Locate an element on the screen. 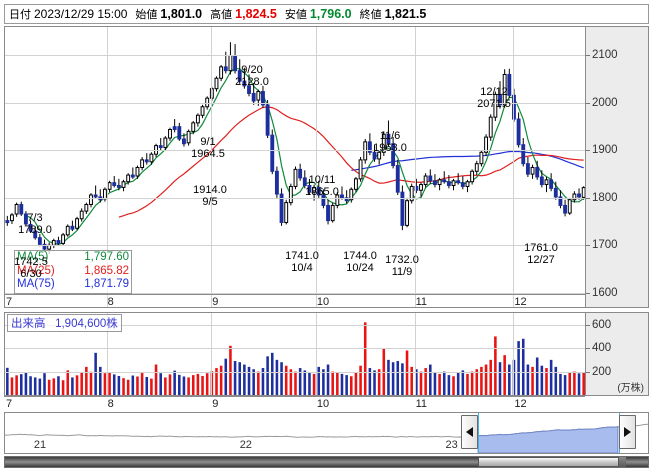 This screenshot has height=470, width=653. low-value: 1,796.0 is located at coordinates (330, 14).